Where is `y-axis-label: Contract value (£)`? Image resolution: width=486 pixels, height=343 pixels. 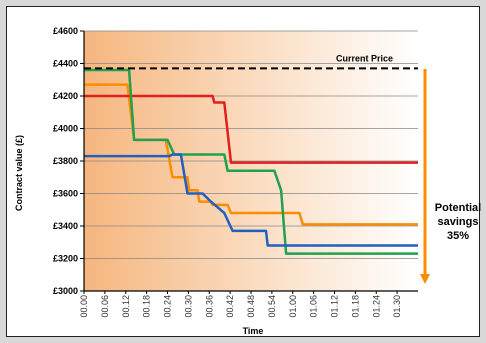
y-axis-label: Contract value (£) is located at coordinates (19, 173).